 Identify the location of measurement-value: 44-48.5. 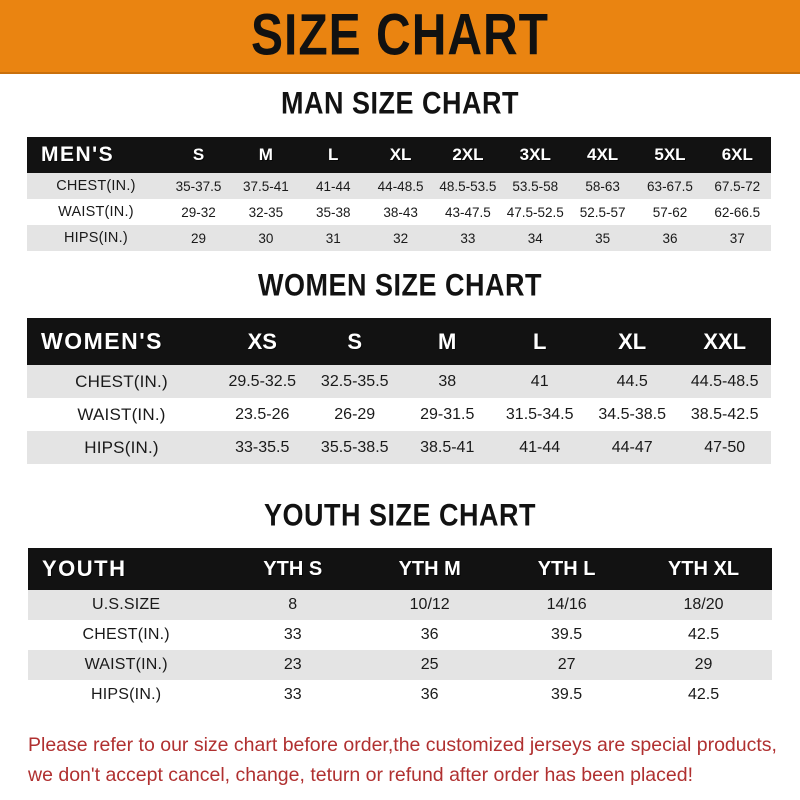
(400, 186).